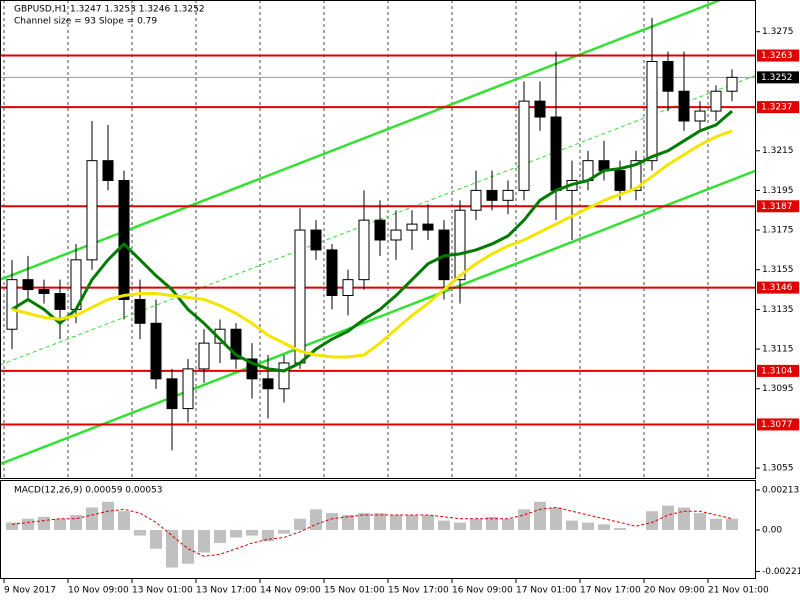  What do you see at coordinates (777, 288) in the screenshot?
I see `level-label: 1.3146` at bounding box center [777, 288].